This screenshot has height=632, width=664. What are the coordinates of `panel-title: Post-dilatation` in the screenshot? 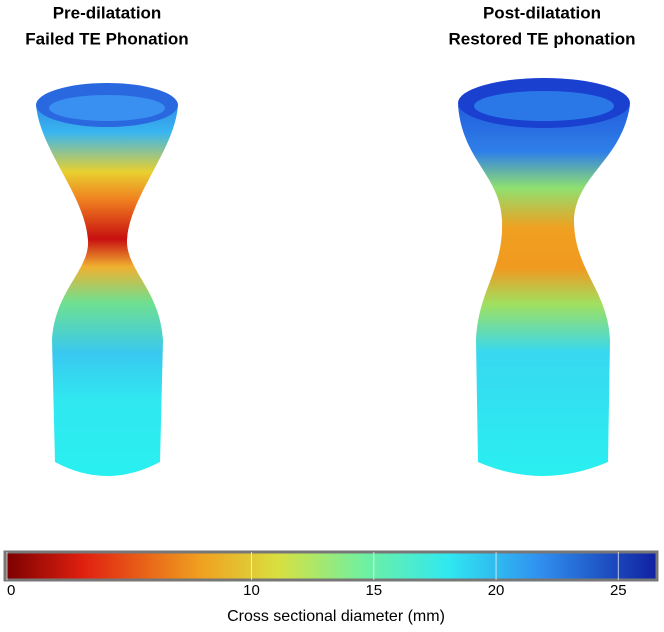 It's located at (542, 12).